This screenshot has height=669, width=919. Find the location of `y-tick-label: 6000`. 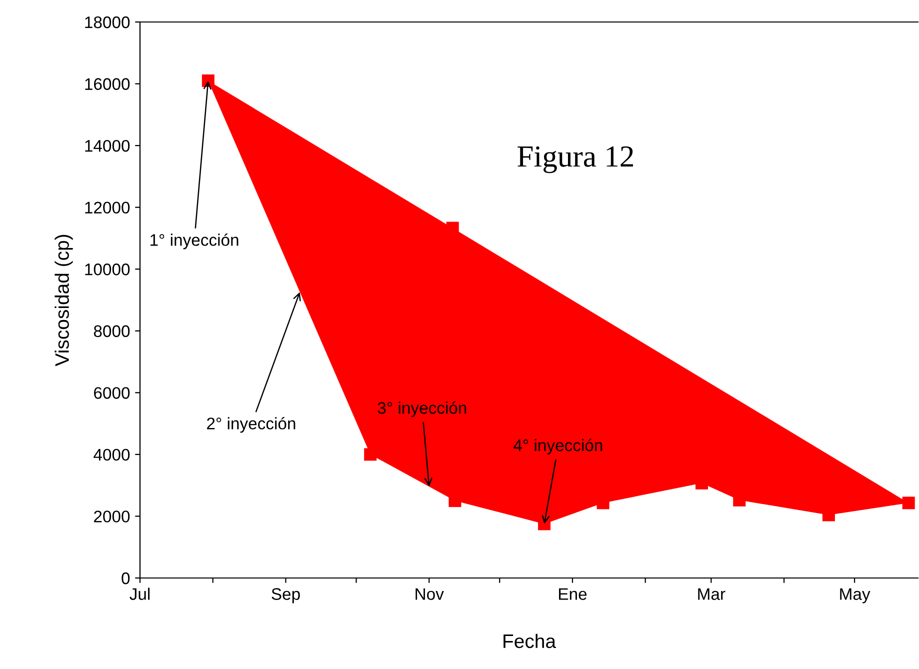

y-tick-label: 6000 is located at coordinates (112, 393).